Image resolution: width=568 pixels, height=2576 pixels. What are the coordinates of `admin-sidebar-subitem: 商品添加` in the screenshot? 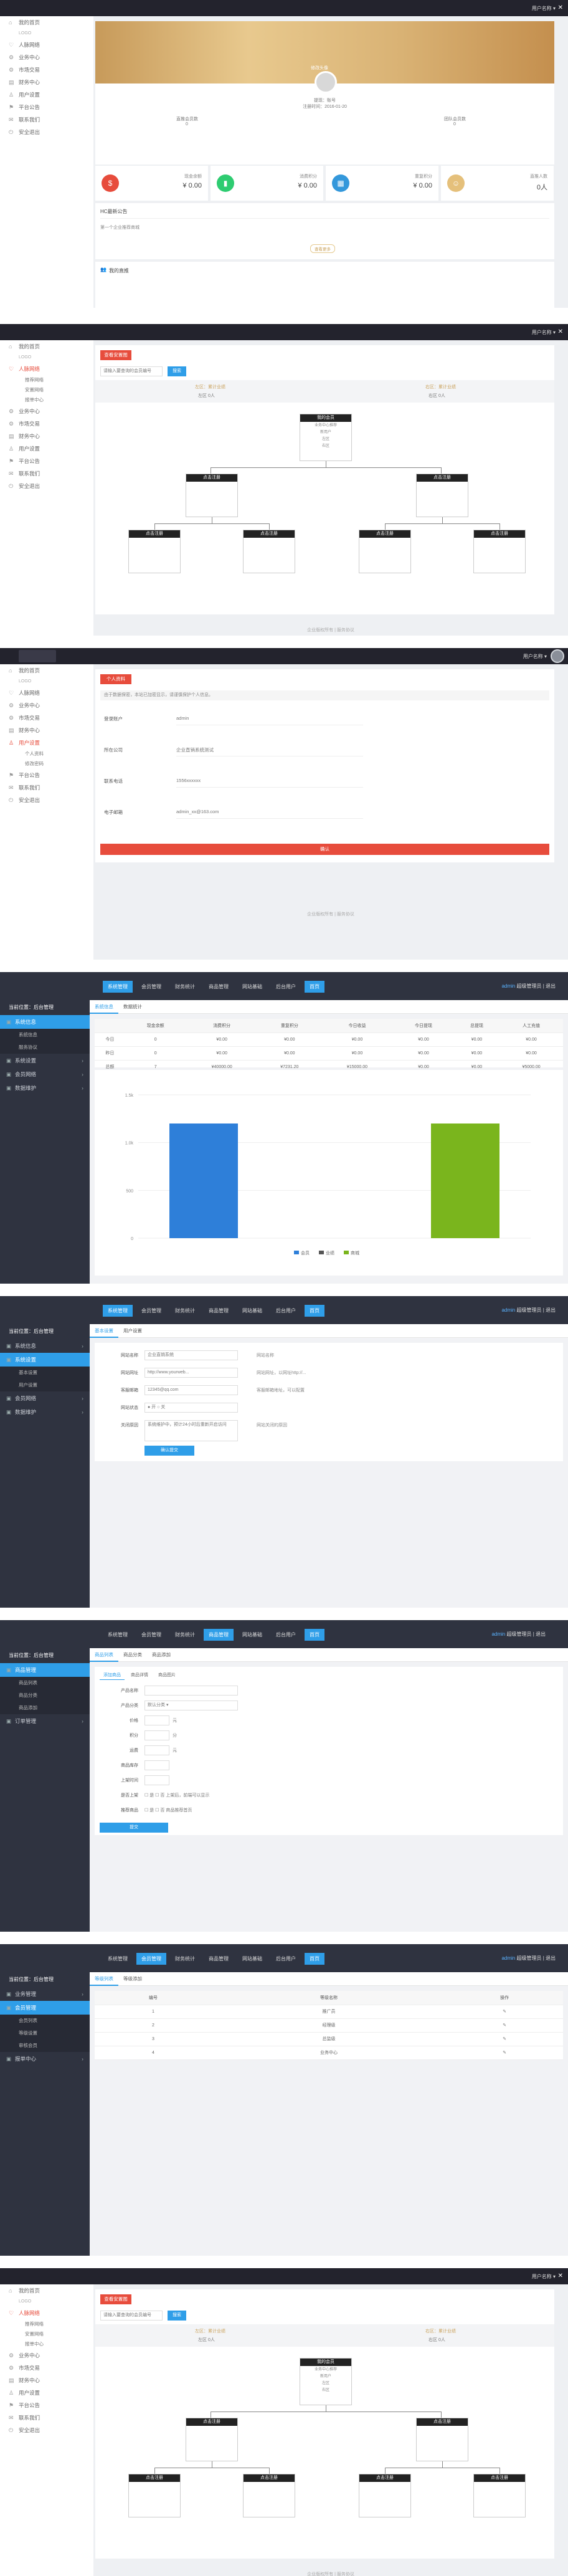 It's located at (45, 1708).